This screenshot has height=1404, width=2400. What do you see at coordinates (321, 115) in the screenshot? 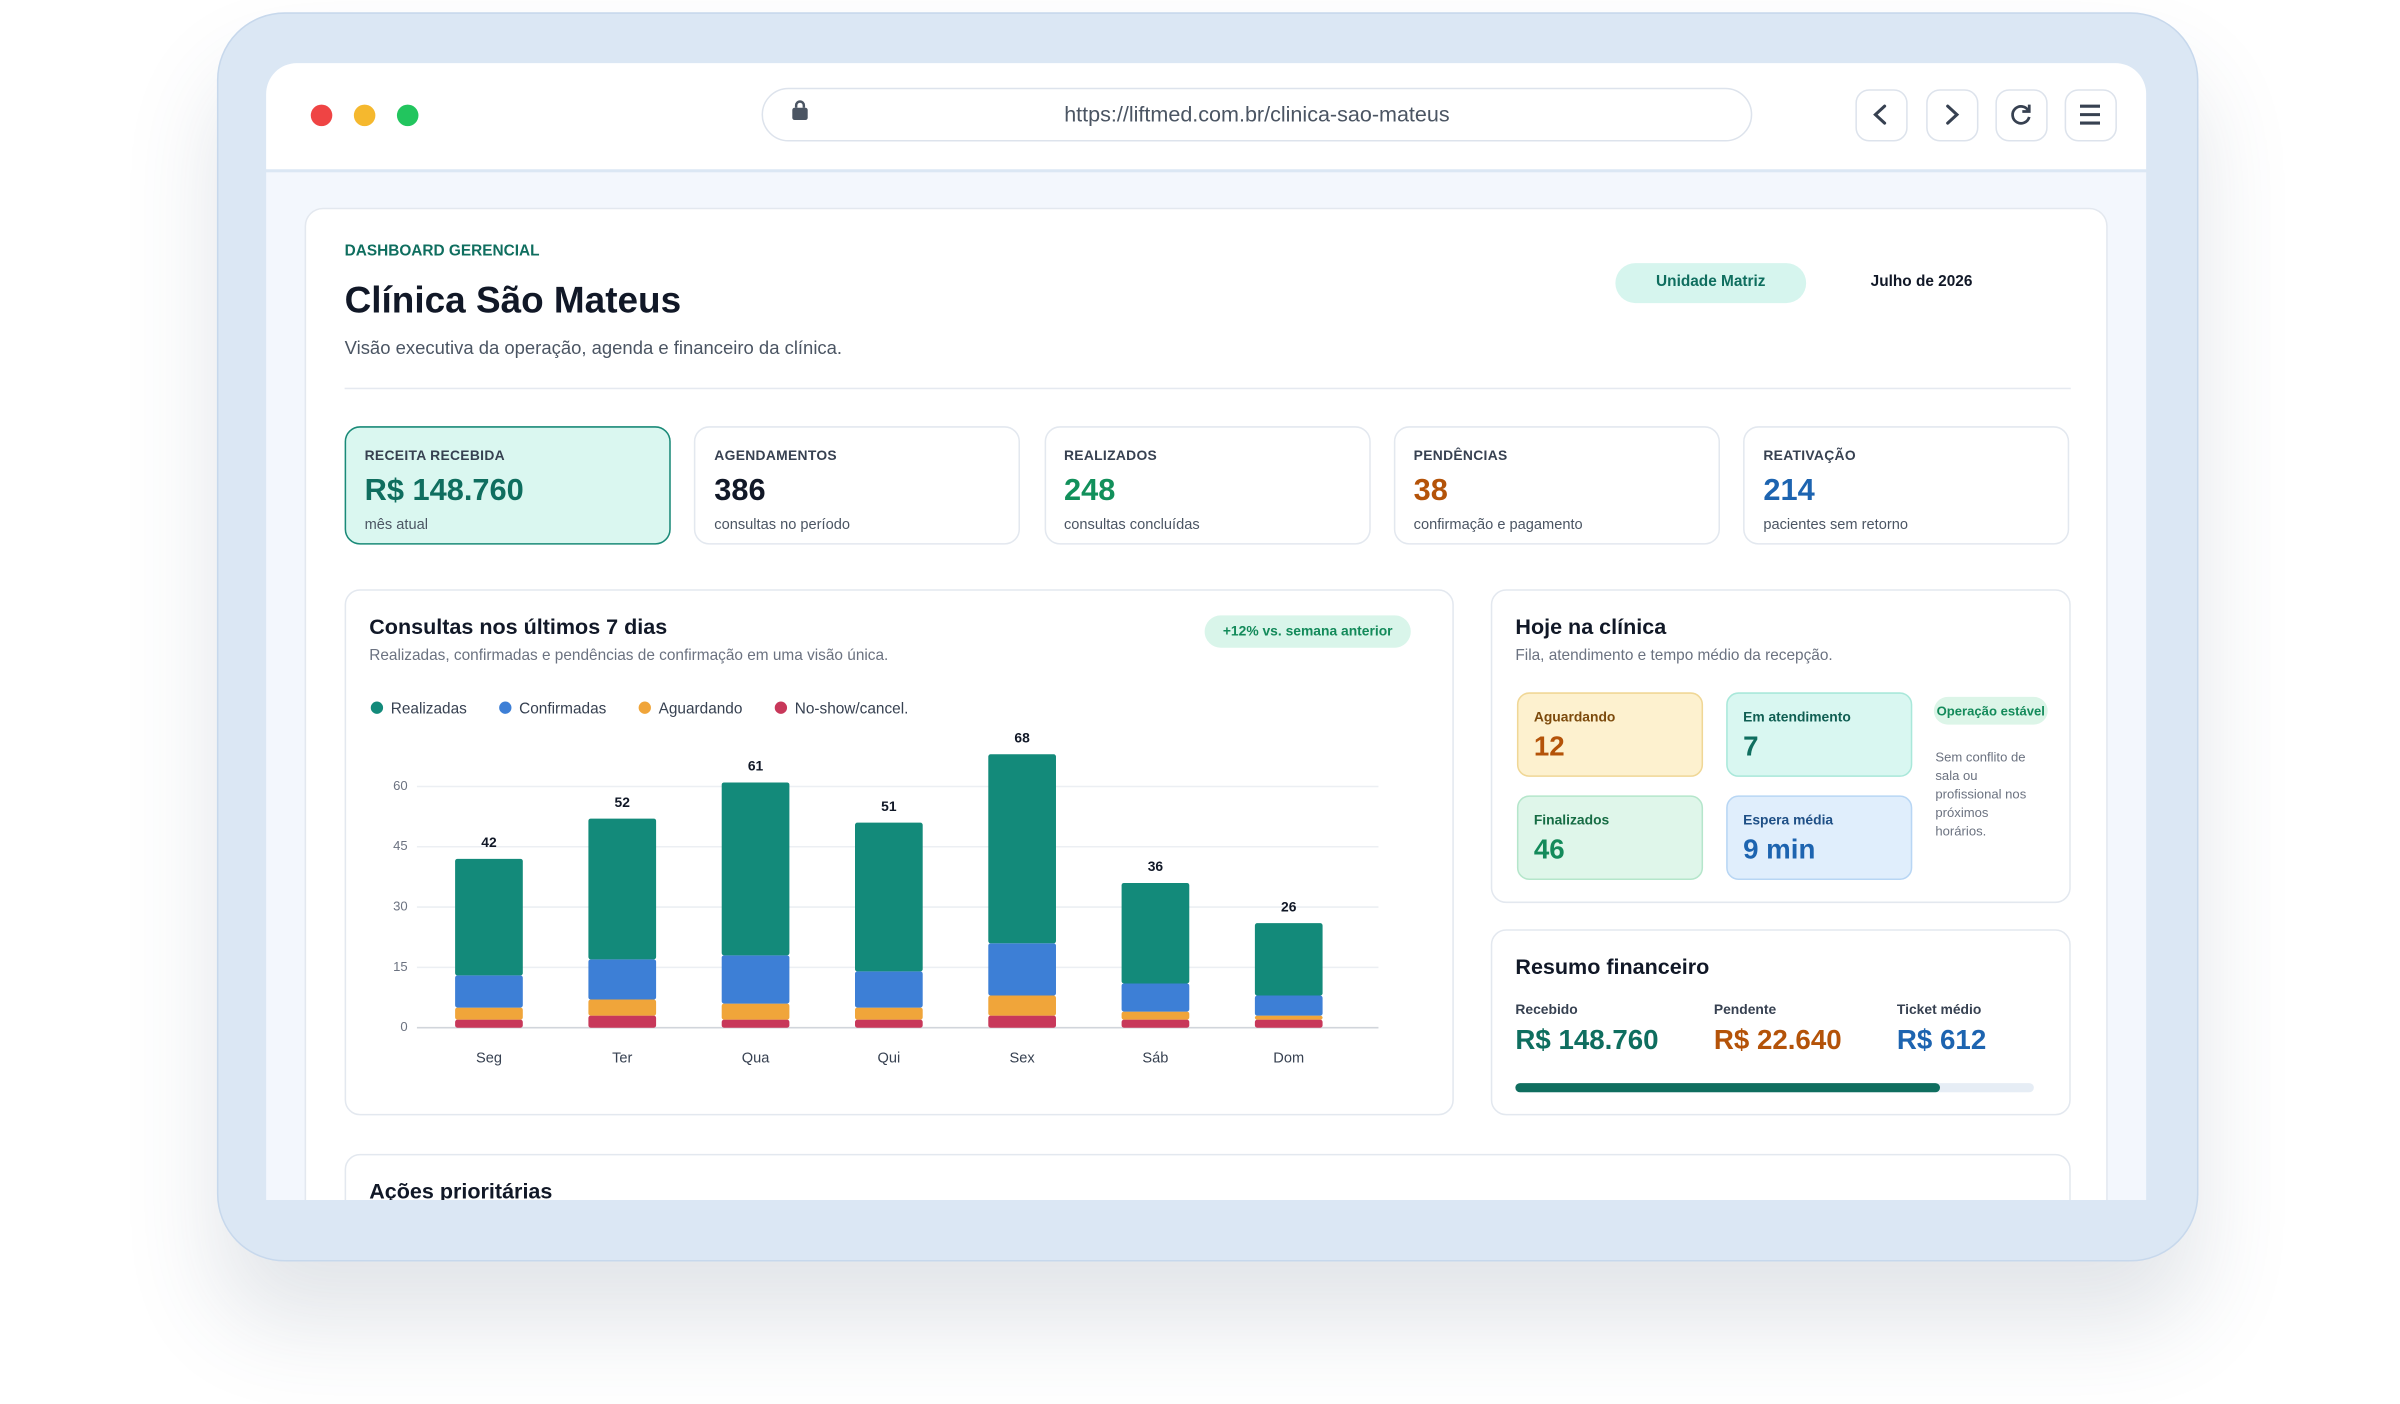
I see `close-dot` at bounding box center [321, 115].